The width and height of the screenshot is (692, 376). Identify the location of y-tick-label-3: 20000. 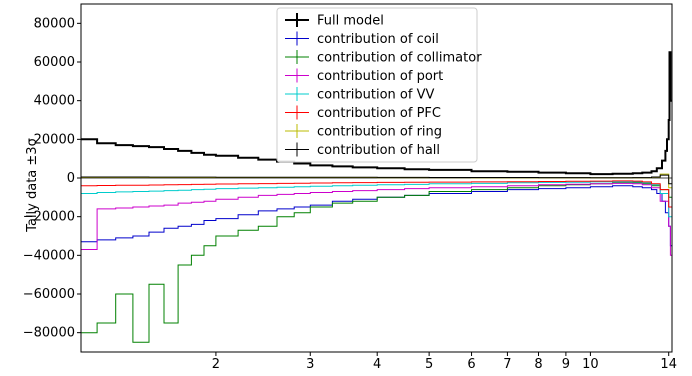
(54, 139).